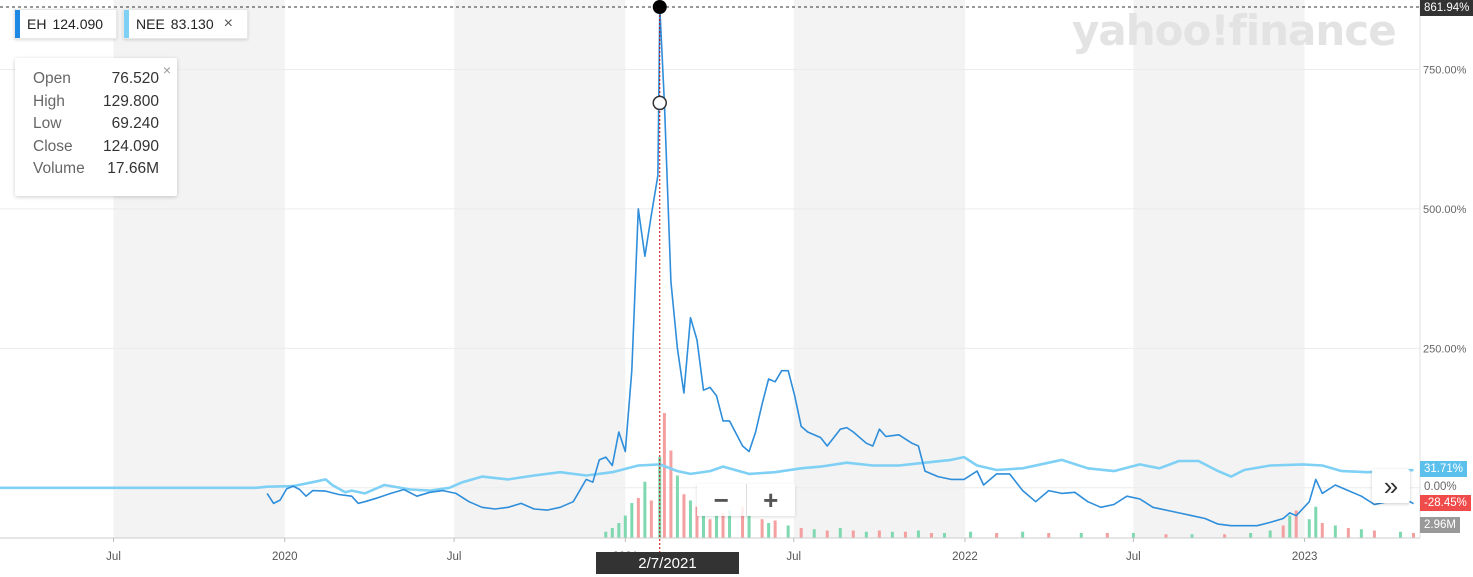  I want to click on crosshair-high-dot, so click(659, 7).